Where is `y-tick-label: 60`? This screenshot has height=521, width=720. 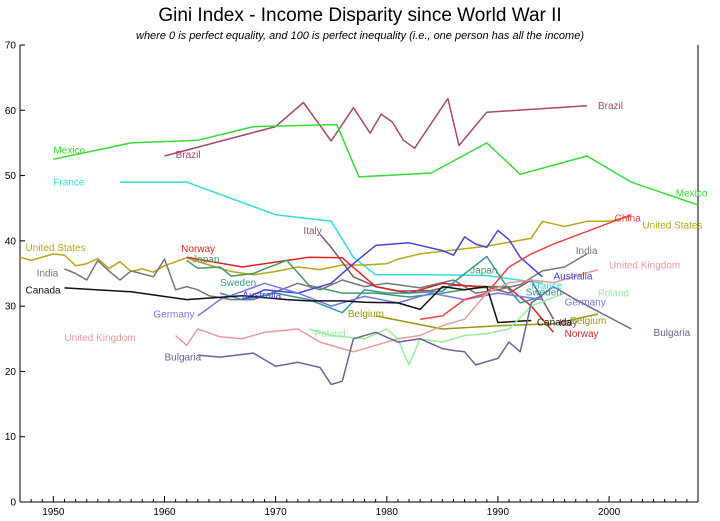
y-tick-label: 60 is located at coordinates (11, 111).